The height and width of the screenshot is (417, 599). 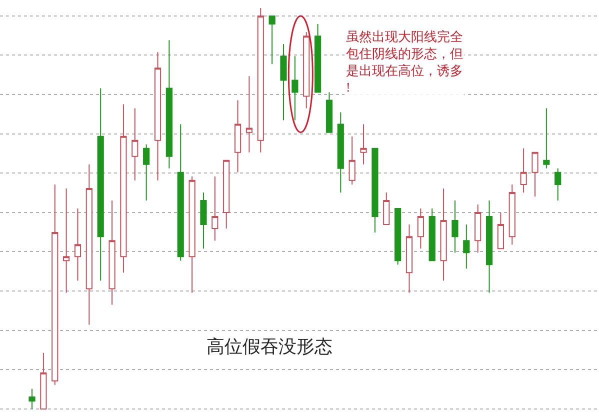 I want to click on text: 高位假吞没形态, so click(x=269, y=347).